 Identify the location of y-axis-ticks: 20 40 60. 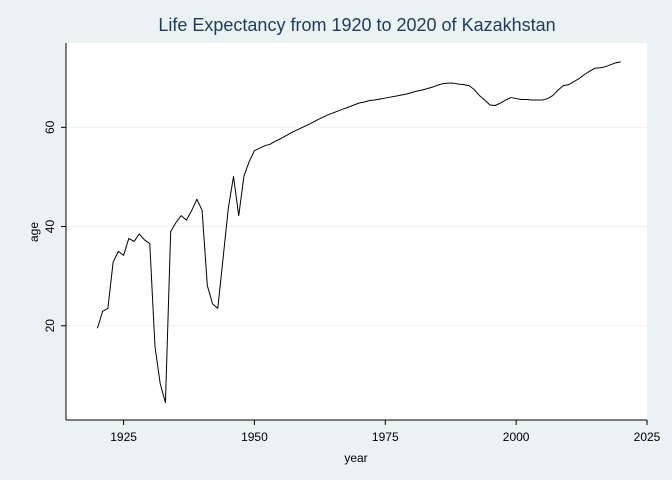
(54, 226).